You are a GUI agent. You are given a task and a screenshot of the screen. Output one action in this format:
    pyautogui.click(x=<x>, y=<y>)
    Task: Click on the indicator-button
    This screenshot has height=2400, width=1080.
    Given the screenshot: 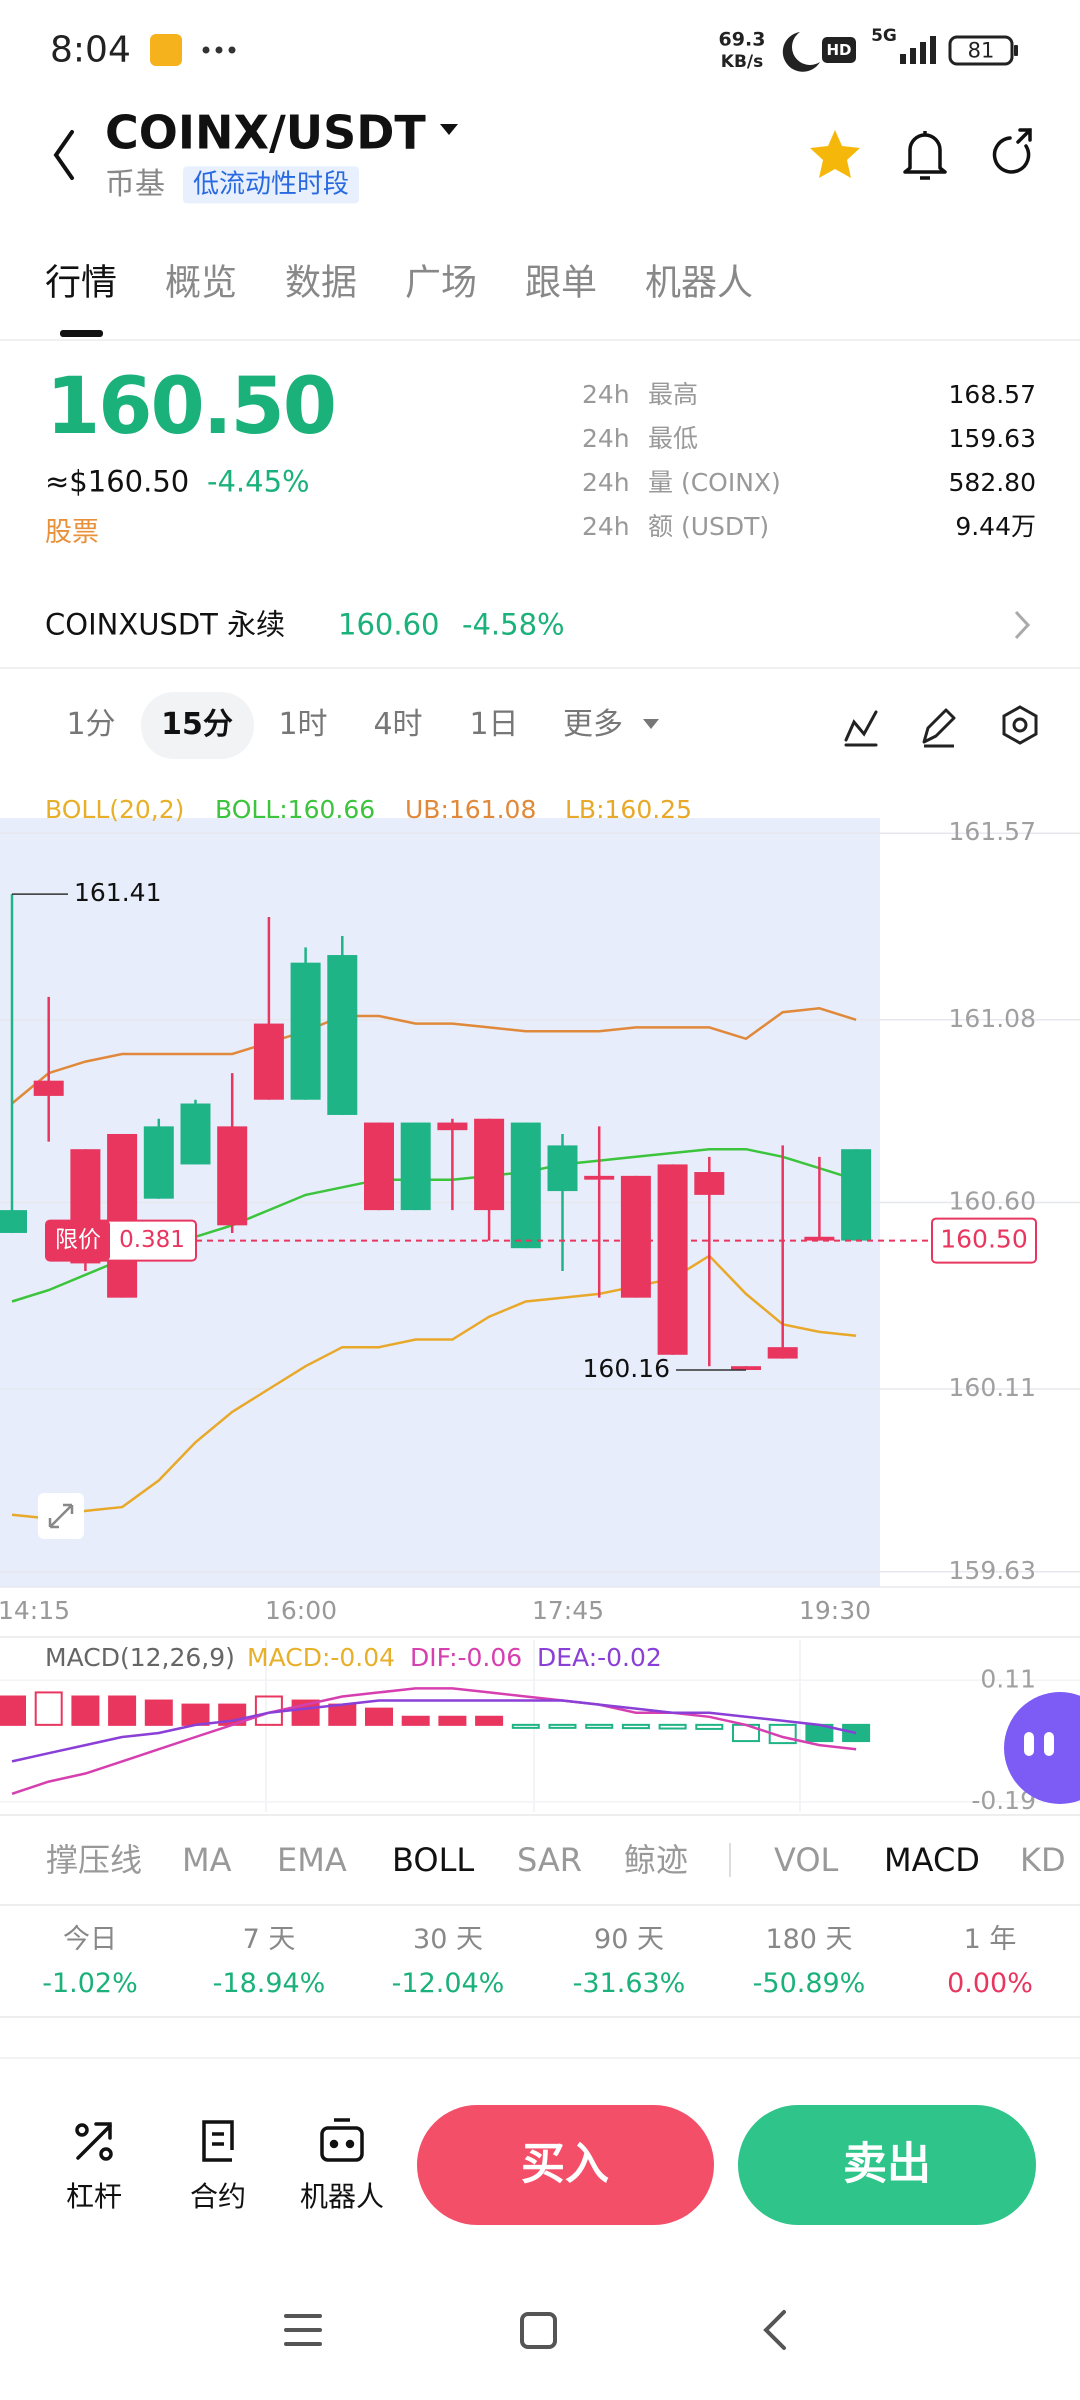 What is the action you would take?
    pyautogui.click(x=861, y=728)
    